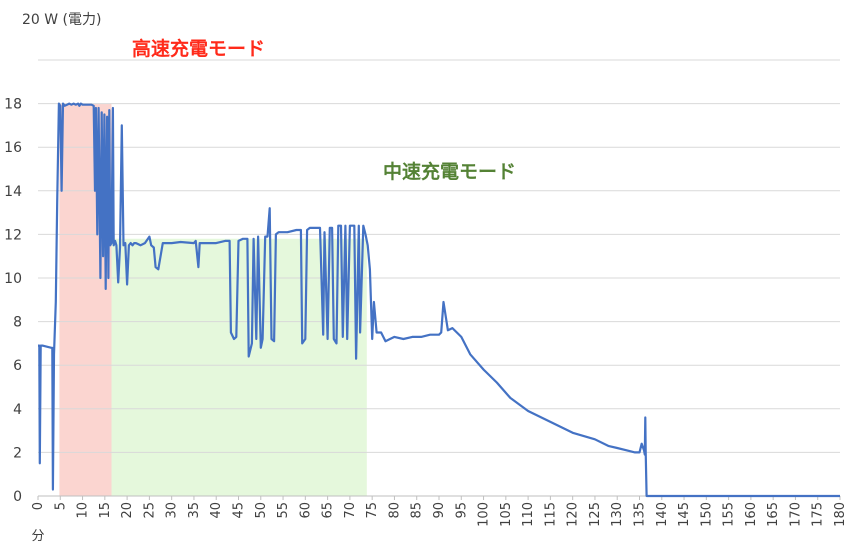  What do you see at coordinates (17, 323) in the screenshot?
I see `y-tick-8: 8` at bounding box center [17, 323].